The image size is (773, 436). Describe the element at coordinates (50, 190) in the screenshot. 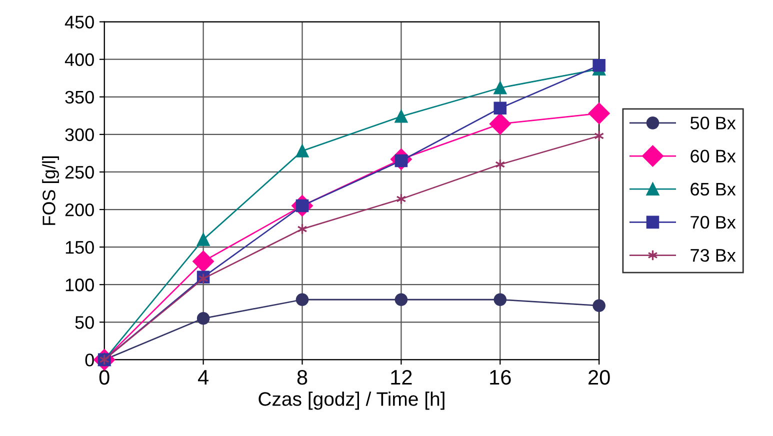

I see `y-axis-title: FOS [g/l]` at that location.